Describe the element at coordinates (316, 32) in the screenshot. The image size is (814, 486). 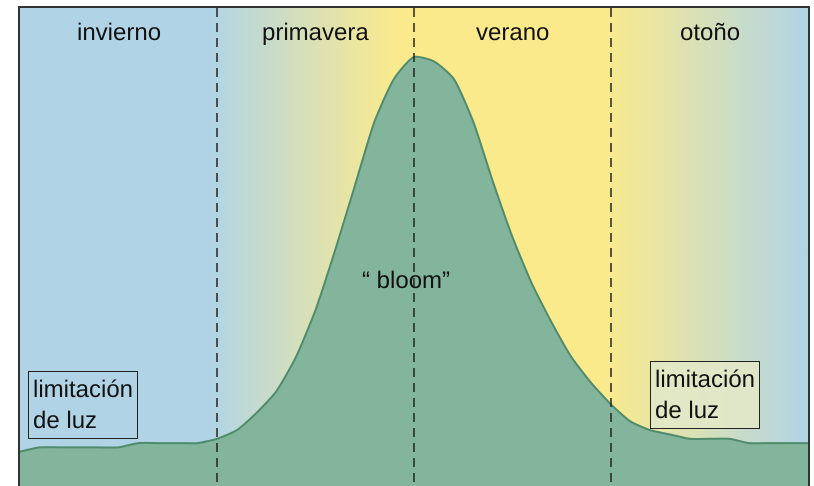
I see `text: primavera` at that location.